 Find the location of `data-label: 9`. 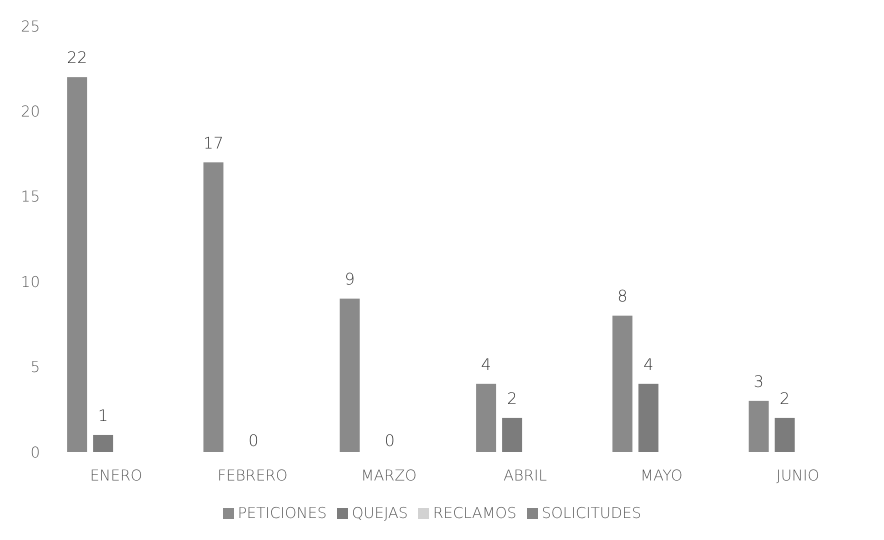

data-label: 9 is located at coordinates (349, 279).